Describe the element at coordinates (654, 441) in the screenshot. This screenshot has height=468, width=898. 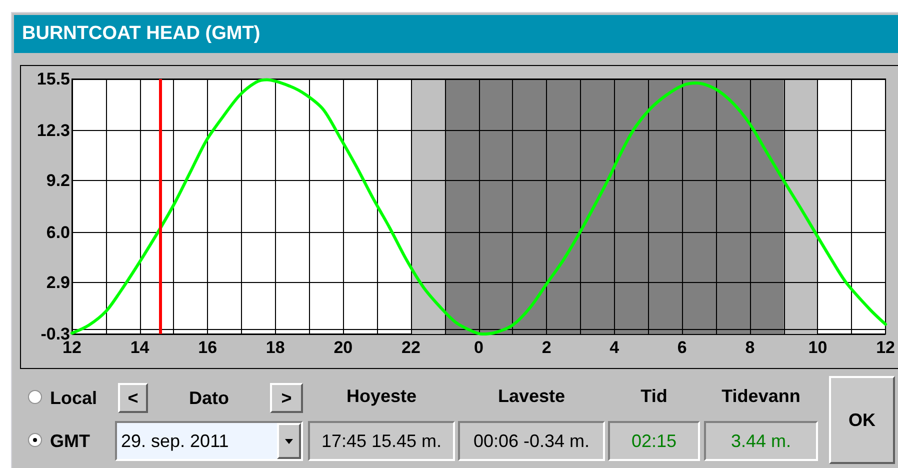
I see `text-field: 02:15` at that location.